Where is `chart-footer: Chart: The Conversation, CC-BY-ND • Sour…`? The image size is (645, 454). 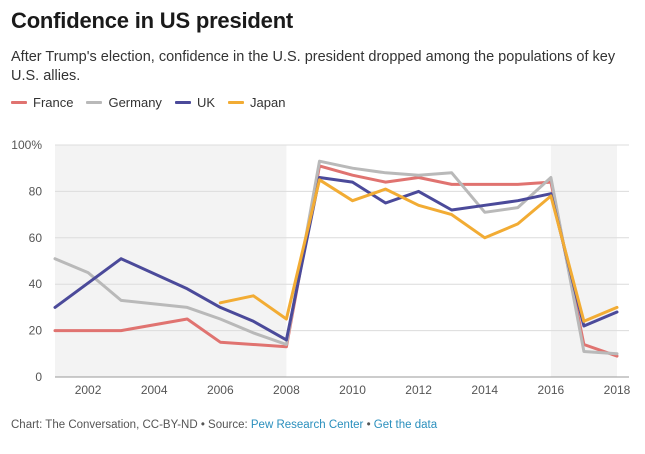 chart-footer: Chart: The Conversation, CC-BY-ND • Sour… is located at coordinates (224, 425).